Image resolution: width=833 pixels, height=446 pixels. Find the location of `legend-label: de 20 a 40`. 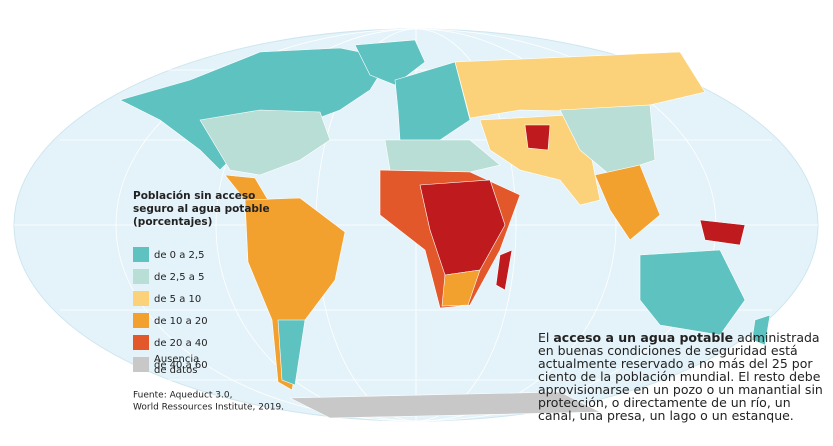

legend-label: de 20 a 40 is located at coordinates (181, 343).